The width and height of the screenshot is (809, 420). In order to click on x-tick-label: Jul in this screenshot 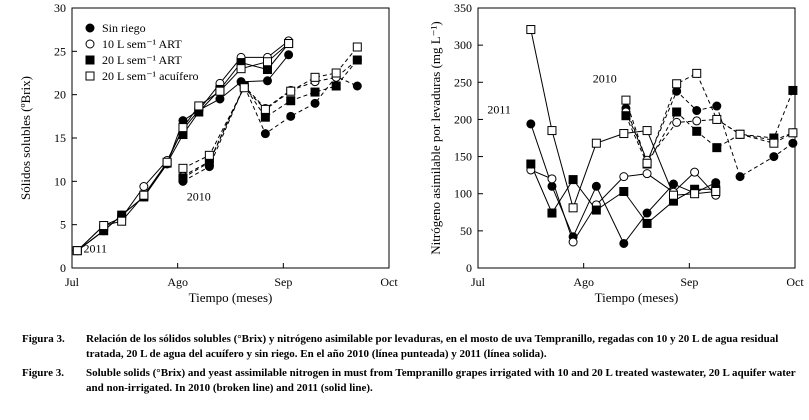, I will do `click(478, 282)`.